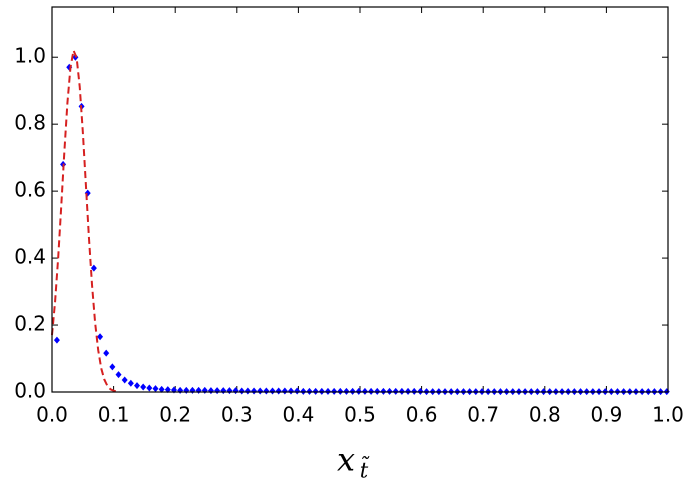 The width and height of the screenshot is (691, 482). Describe the element at coordinates (237, 415) in the screenshot. I see `x-tick-label: 0.3` at that location.